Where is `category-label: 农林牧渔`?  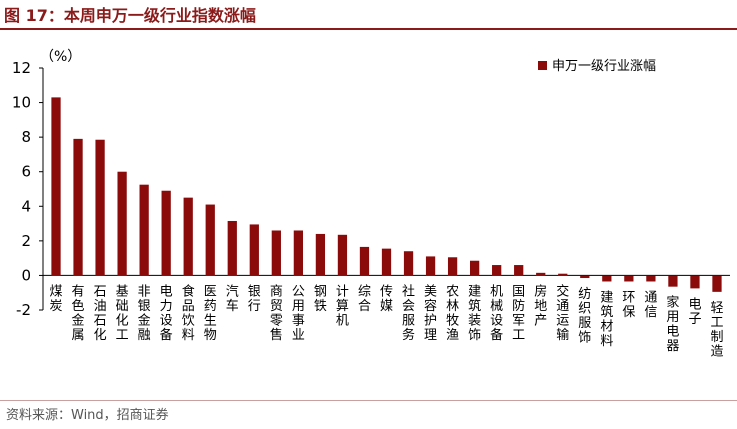 category-label: 农林牧渔 is located at coordinates (452, 313).